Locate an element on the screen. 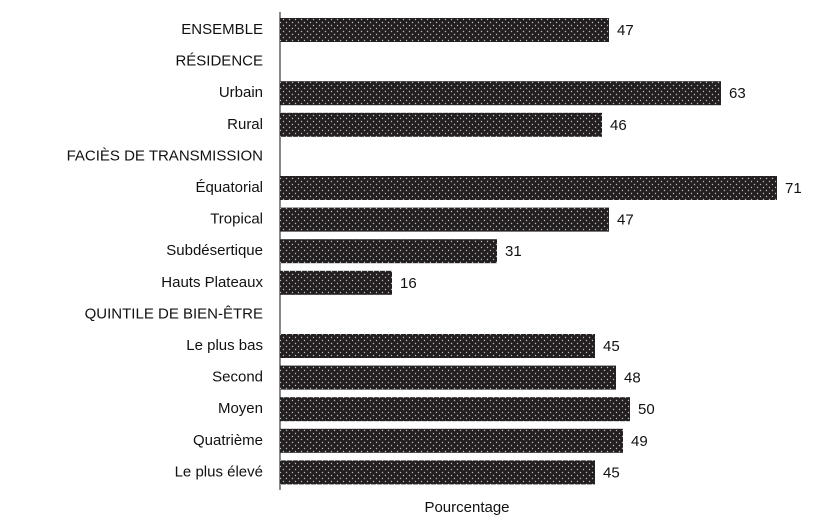 The height and width of the screenshot is (517, 832). category-label: Moyen is located at coordinates (240, 408).